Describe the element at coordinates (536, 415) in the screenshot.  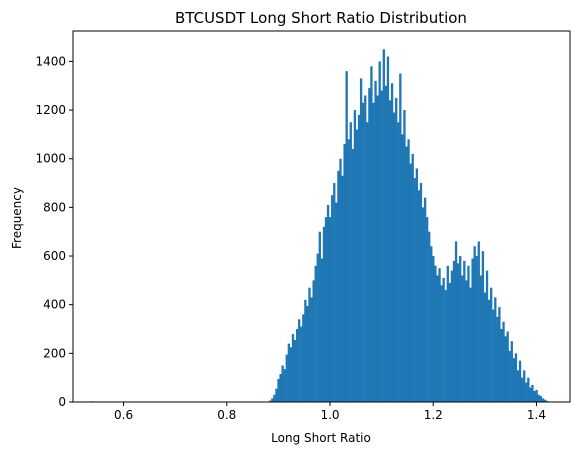
I see `x-tick-label: 1.4` at that location.